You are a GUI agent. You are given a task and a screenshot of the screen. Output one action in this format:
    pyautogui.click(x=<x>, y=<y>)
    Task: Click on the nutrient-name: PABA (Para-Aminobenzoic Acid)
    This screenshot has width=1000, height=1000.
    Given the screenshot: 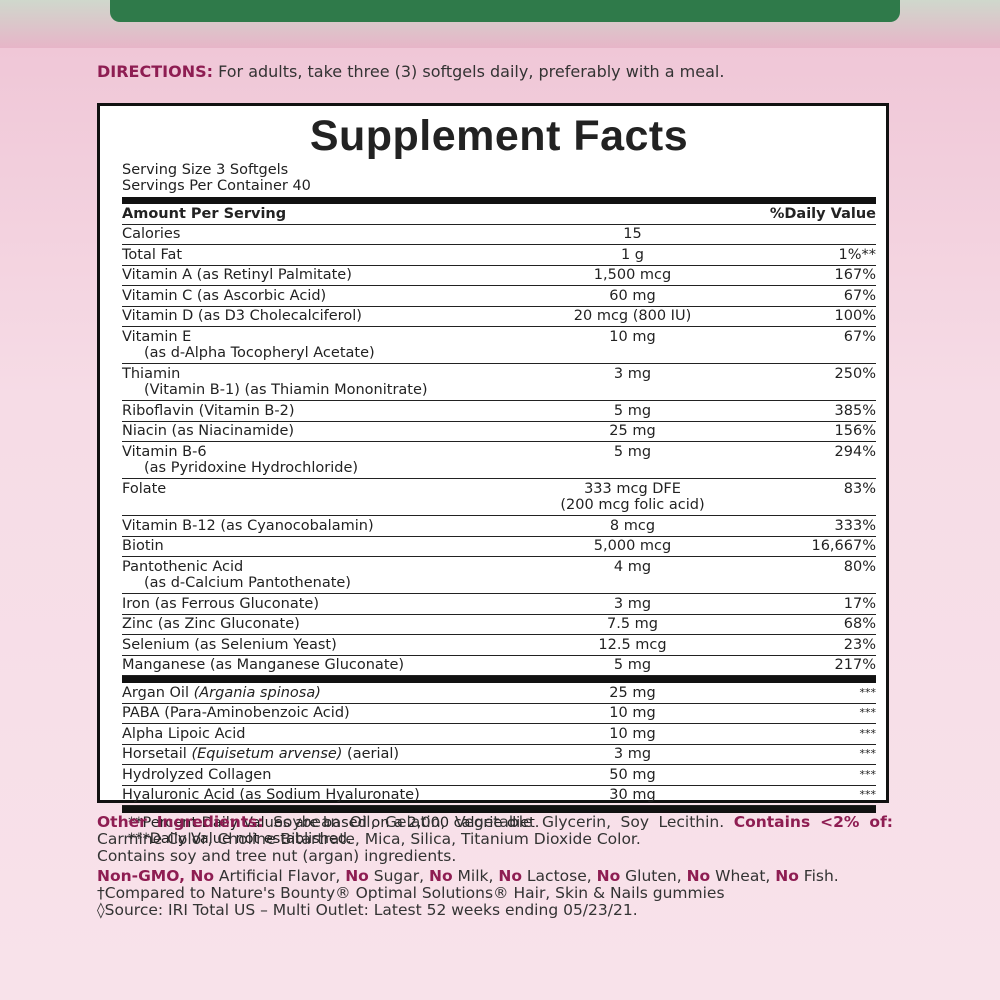 What is the action you would take?
    pyautogui.click(x=326, y=713)
    